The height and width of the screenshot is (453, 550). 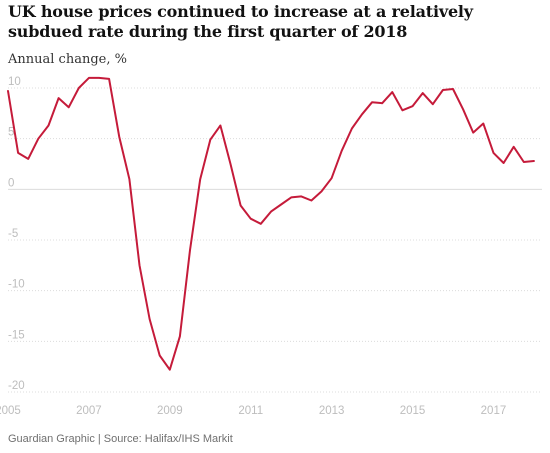 I want to click on x-tick-label: 2017, so click(x=494, y=411).